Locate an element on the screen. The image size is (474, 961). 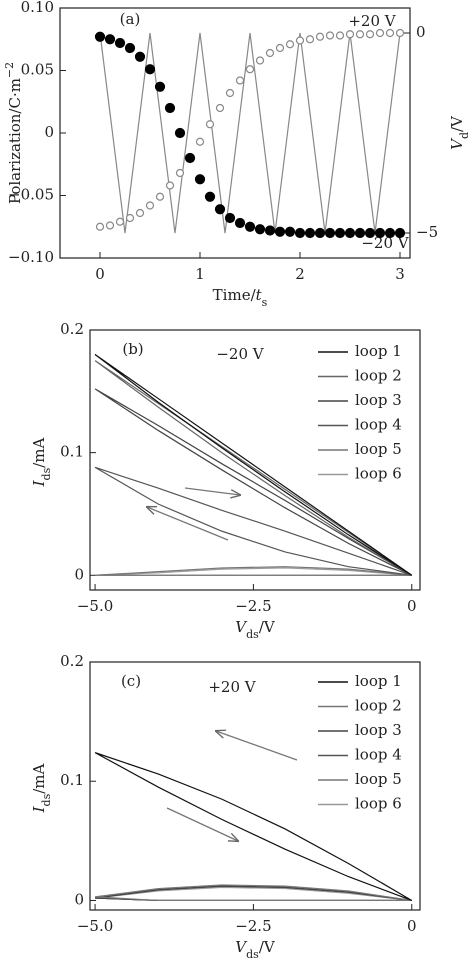
panel-label: (c) is located at coordinates (131, 681).